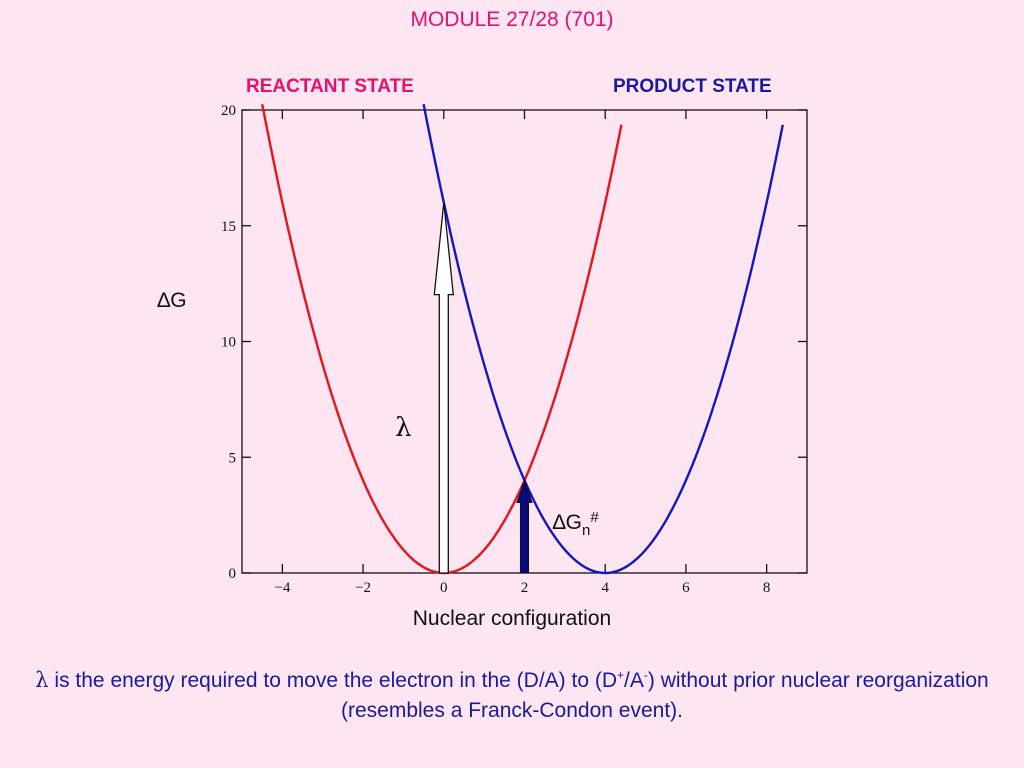 Image resolution: width=1024 pixels, height=768 pixels. What do you see at coordinates (645, 675) in the screenshot?
I see `caption-sup-minus: -` at bounding box center [645, 675].